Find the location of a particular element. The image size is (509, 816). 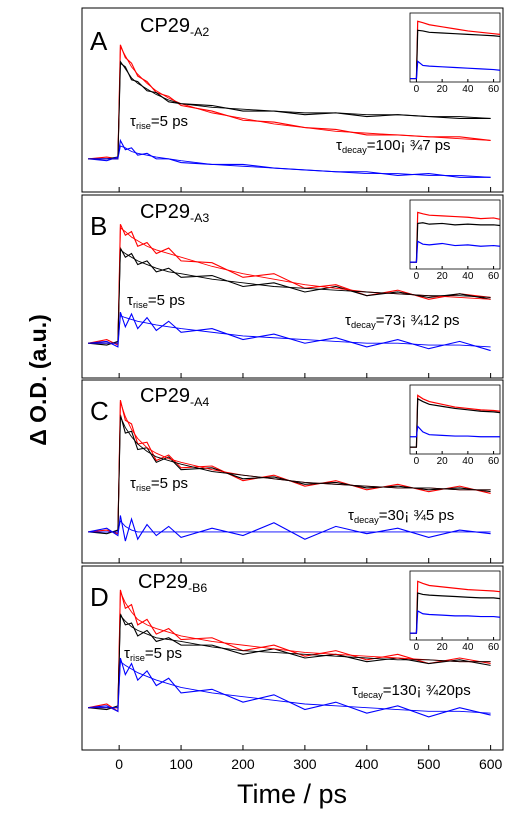

panel-title: CP29-A3 is located at coordinates (174, 213).